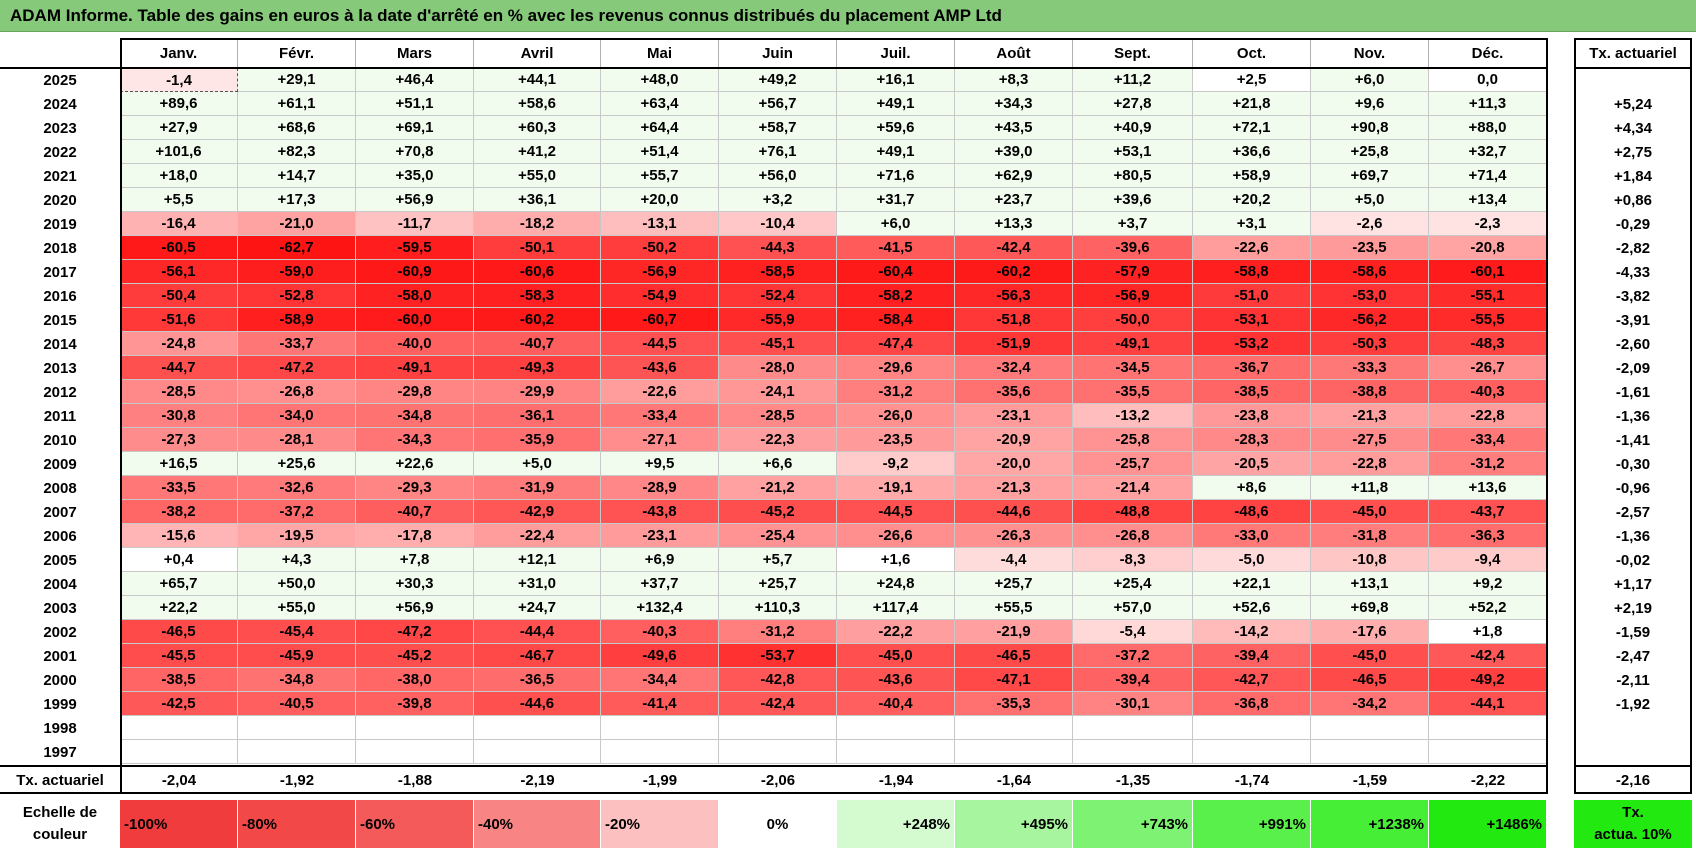 The width and height of the screenshot is (1696, 848). Describe the element at coordinates (1370, 368) in the screenshot. I see `table-cell: -33,3` at that location.